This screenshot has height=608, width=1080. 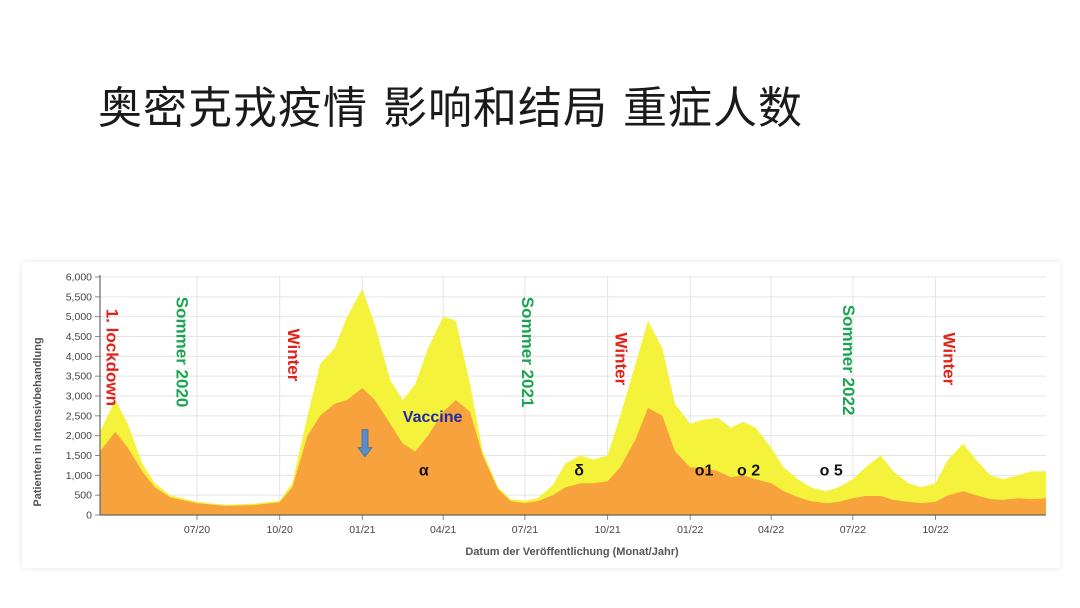 I want to click on vaccine-arrow, so click(x=365, y=443).